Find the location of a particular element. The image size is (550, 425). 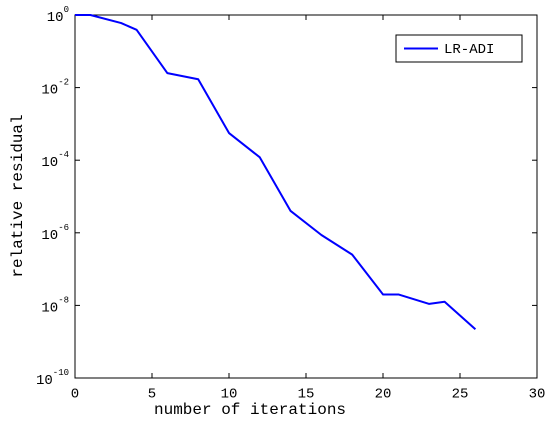

y-tick-label: 10⁻⁴ is located at coordinates (55, 161).